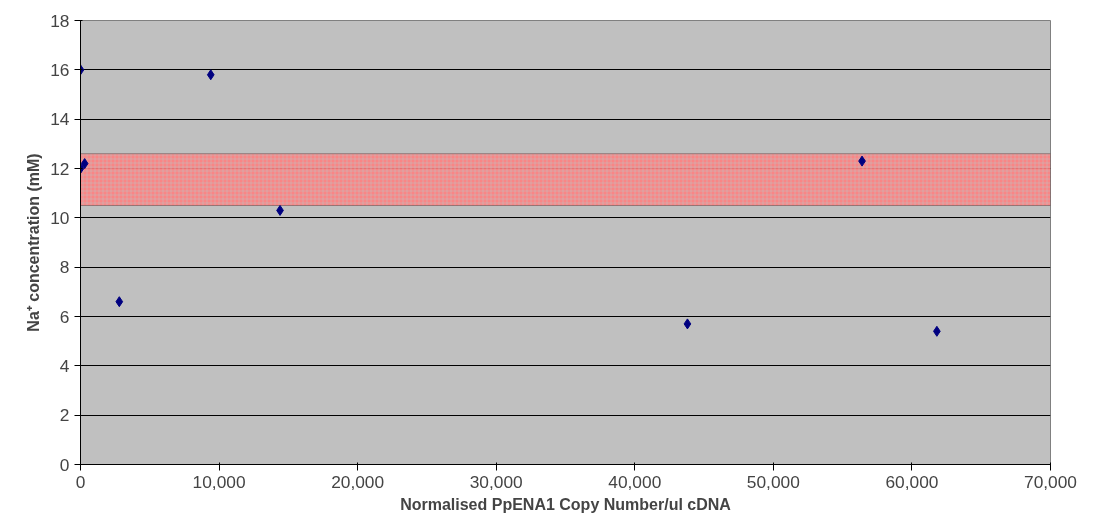 The height and width of the screenshot is (526, 1102). I want to click on y-tick-label: 12, so click(60, 168).